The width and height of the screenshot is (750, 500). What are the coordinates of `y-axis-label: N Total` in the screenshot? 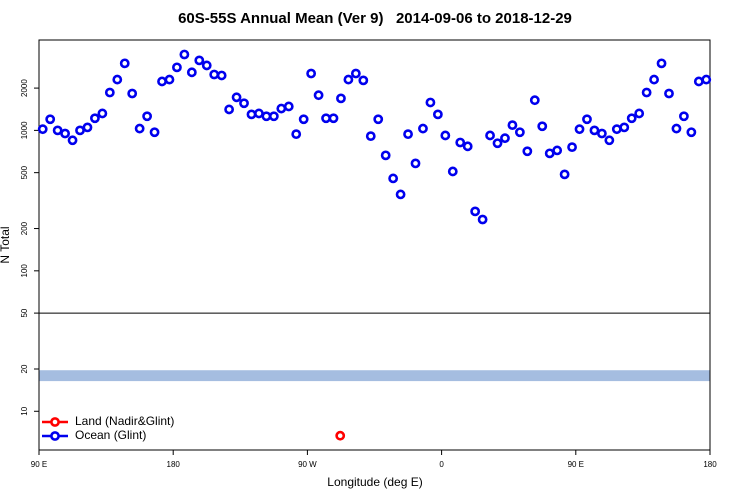 It's located at (6, 244).